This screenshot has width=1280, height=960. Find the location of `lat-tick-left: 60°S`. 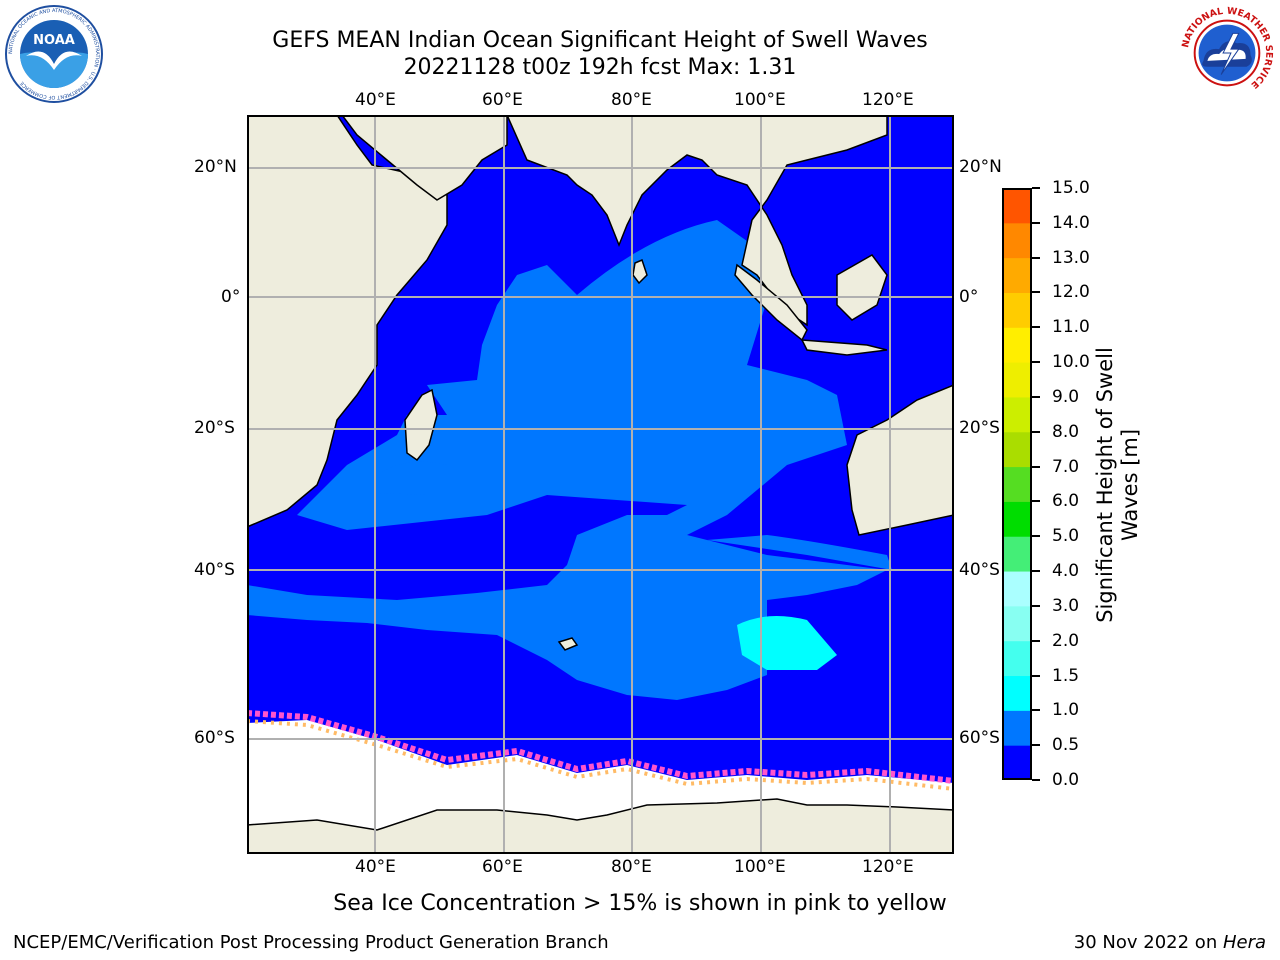

lat-tick-left: 60°S is located at coordinates (214, 738).